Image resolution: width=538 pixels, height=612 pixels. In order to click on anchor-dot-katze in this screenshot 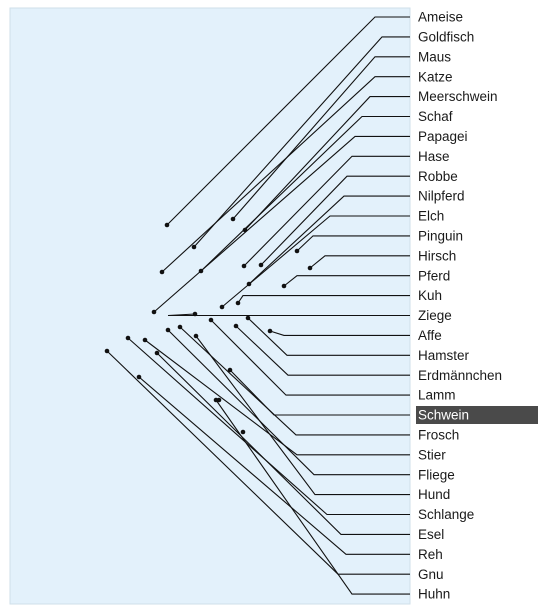, I will do `click(162, 272)`.